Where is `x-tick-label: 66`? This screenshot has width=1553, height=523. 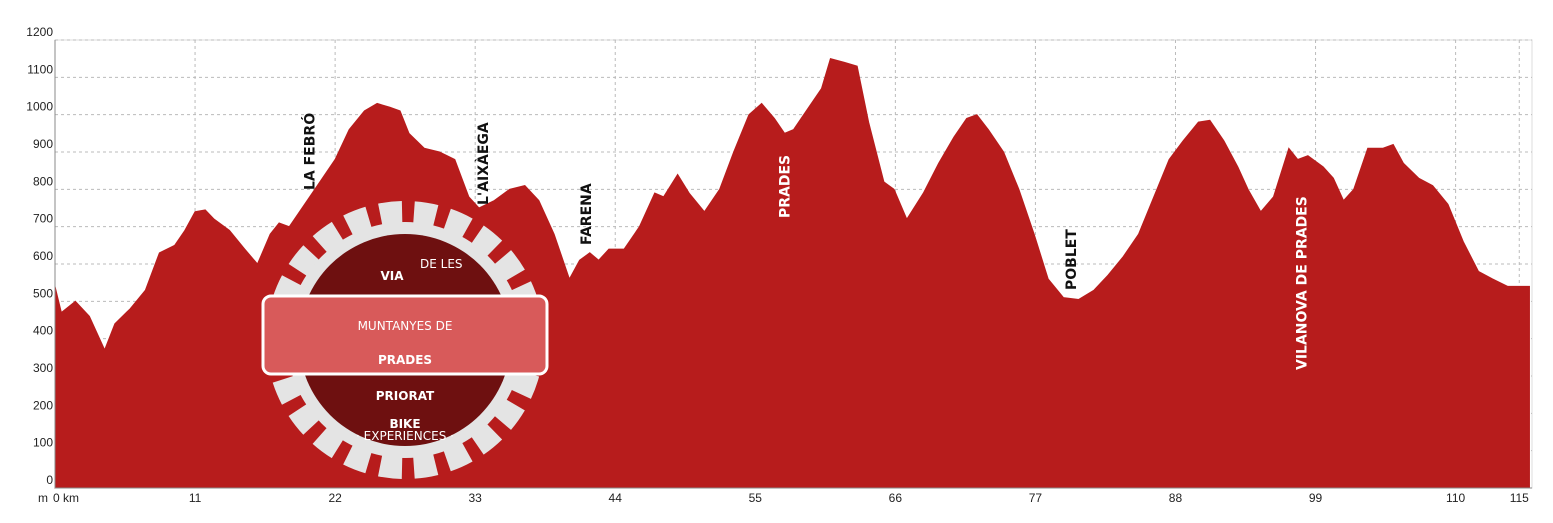 x-tick-label: 66 is located at coordinates (896, 498).